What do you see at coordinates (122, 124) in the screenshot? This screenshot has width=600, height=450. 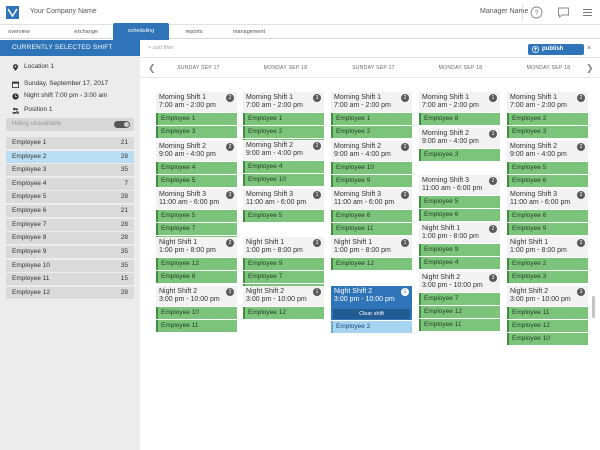 I see `hiding-unavailable-toggle` at bounding box center [122, 124].